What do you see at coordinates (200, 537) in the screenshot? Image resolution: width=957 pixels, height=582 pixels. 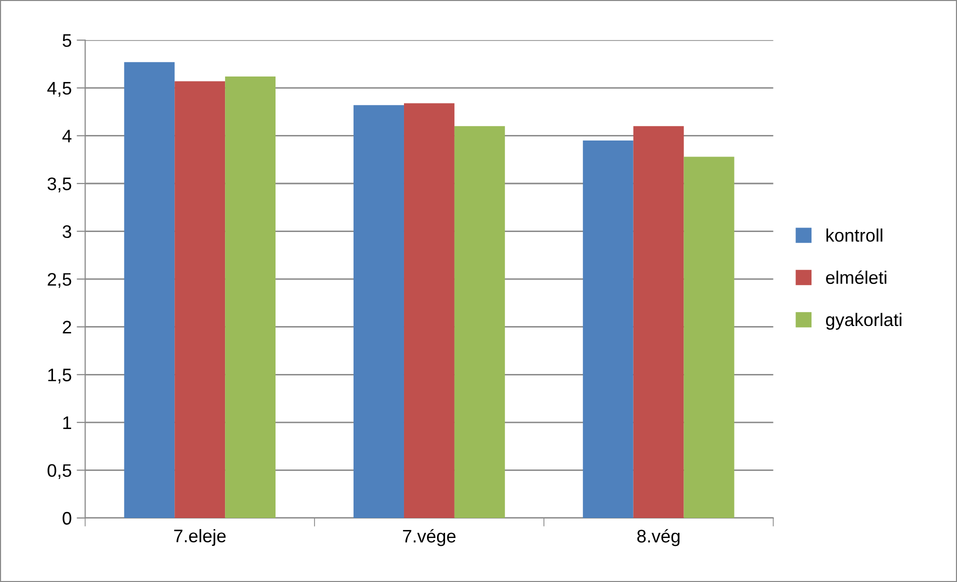 I see `x-tick-label: 7.eleje` at bounding box center [200, 537].